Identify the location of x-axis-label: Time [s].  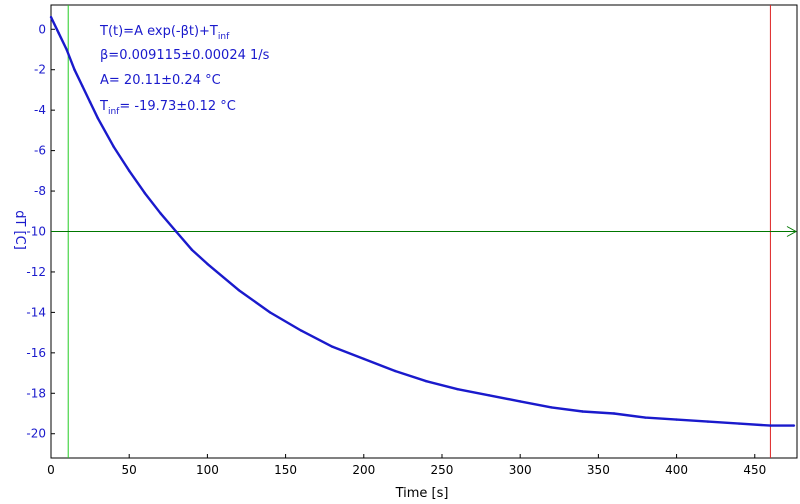
(422, 493).